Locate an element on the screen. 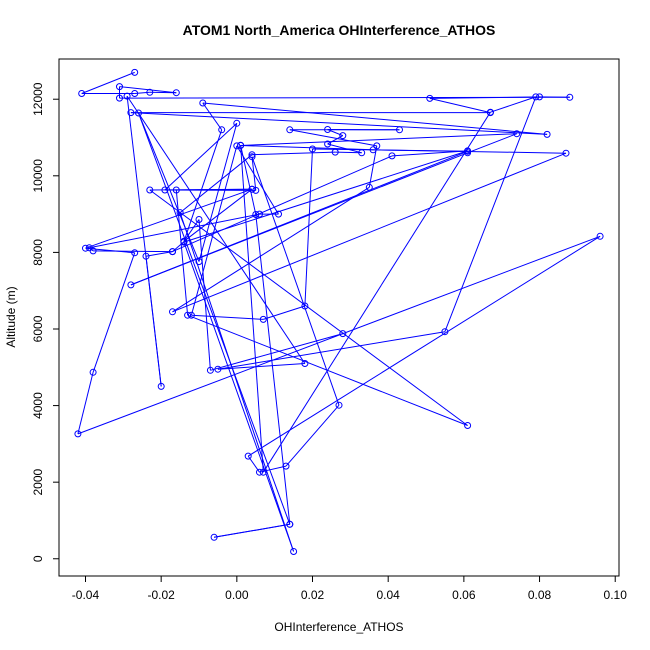 The width and height of the screenshot is (650, 650). chart-title: ATOM1 North_America OHInterference_ATHOS is located at coordinates (339, 30).